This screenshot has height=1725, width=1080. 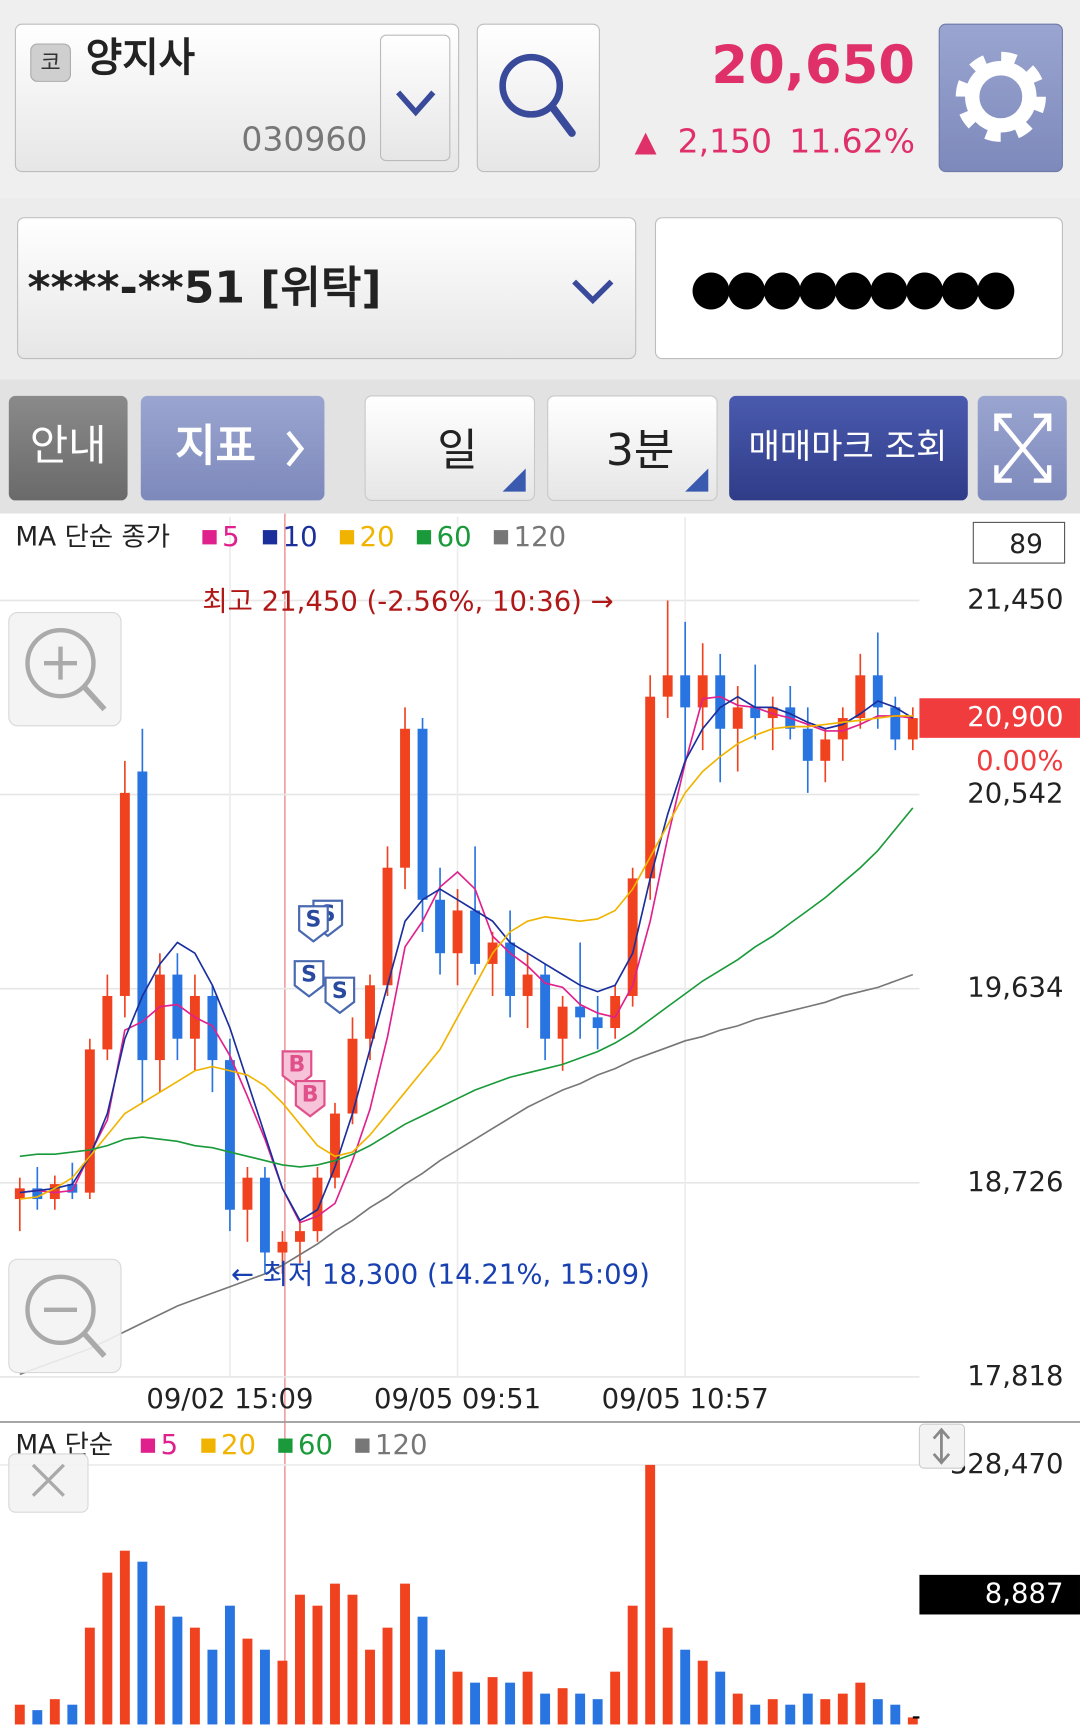 I want to click on period-button, so click(x=450, y=448).